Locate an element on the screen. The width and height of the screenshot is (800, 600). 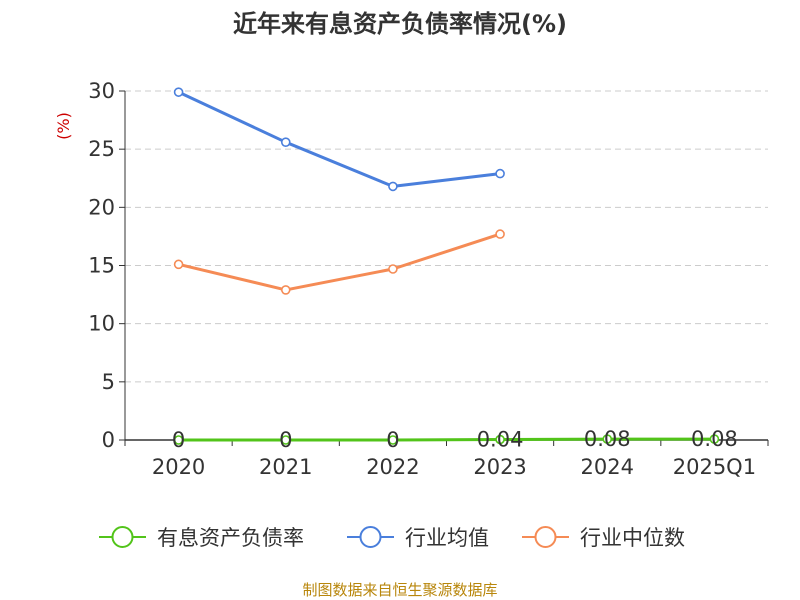
data-labels: 0 0 0 0.04 0.08 0.08 is located at coordinates (455, 439).